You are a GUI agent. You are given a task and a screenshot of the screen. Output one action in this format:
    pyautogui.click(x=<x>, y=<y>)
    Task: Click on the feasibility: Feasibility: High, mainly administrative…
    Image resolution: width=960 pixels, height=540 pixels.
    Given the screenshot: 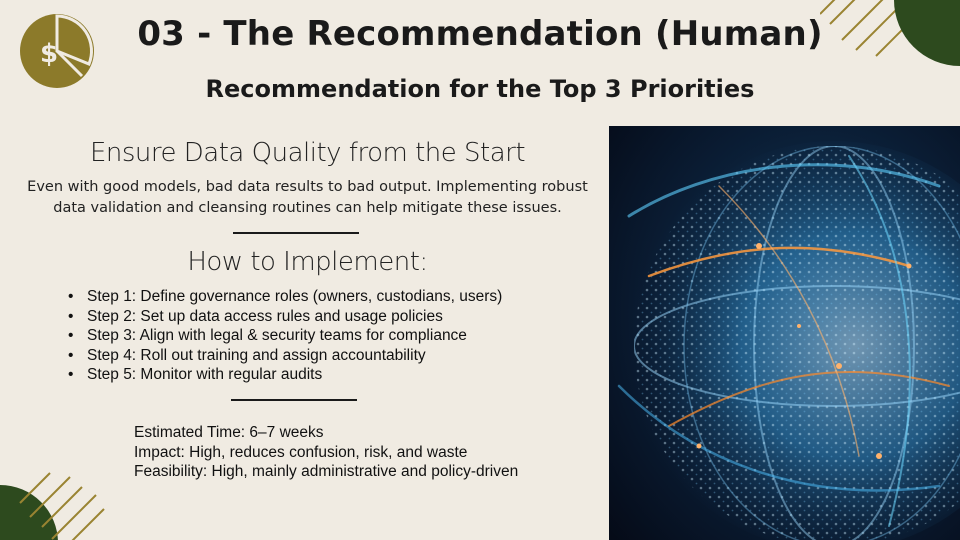 What is the action you would take?
    pyautogui.click(x=334, y=472)
    